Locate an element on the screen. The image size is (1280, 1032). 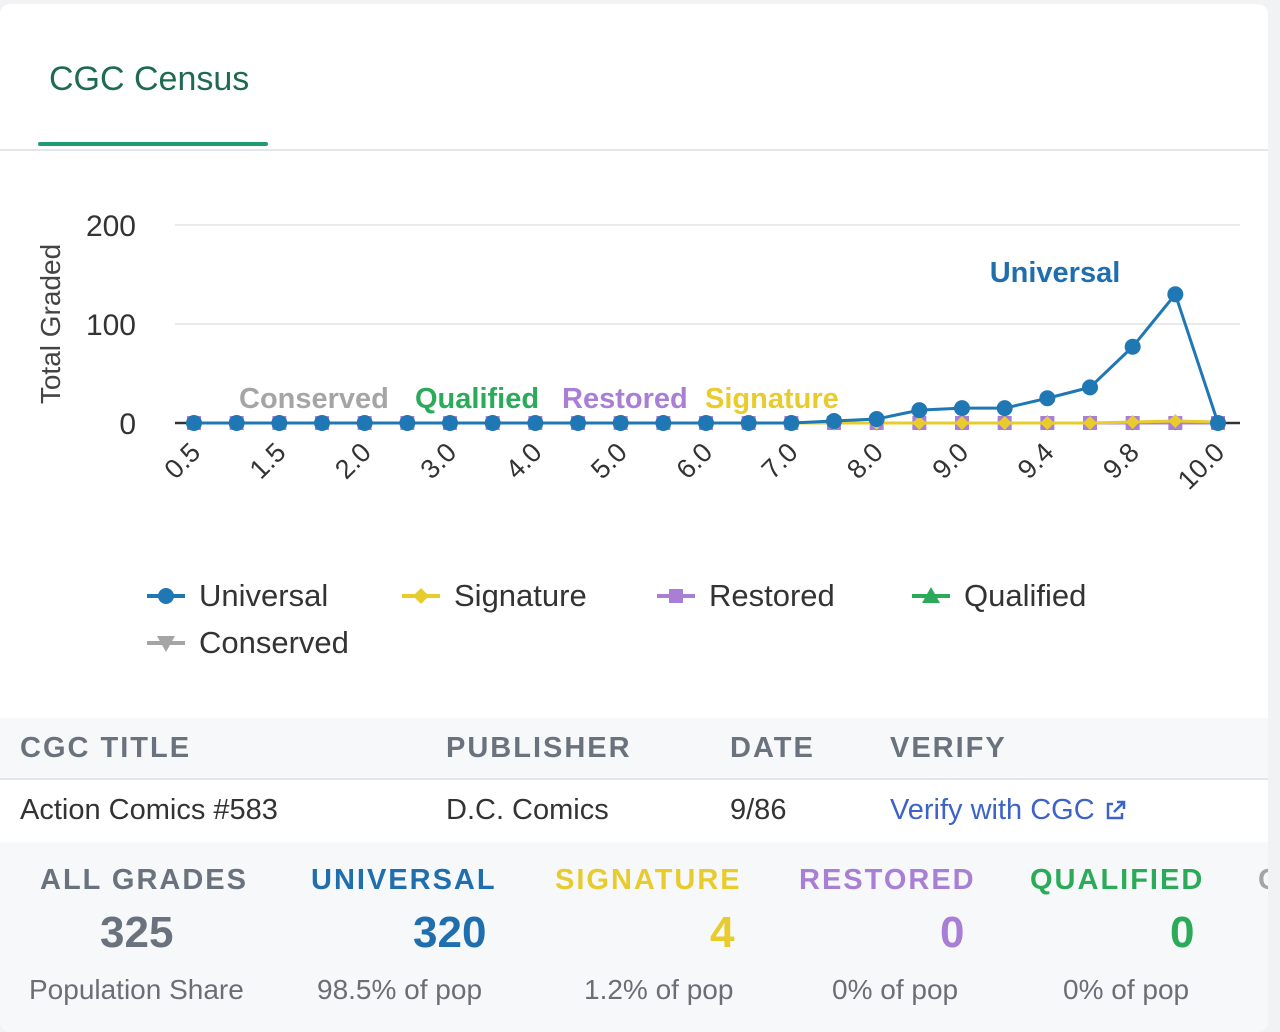
legend-item-universal: Universal is located at coordinates (236, 596).